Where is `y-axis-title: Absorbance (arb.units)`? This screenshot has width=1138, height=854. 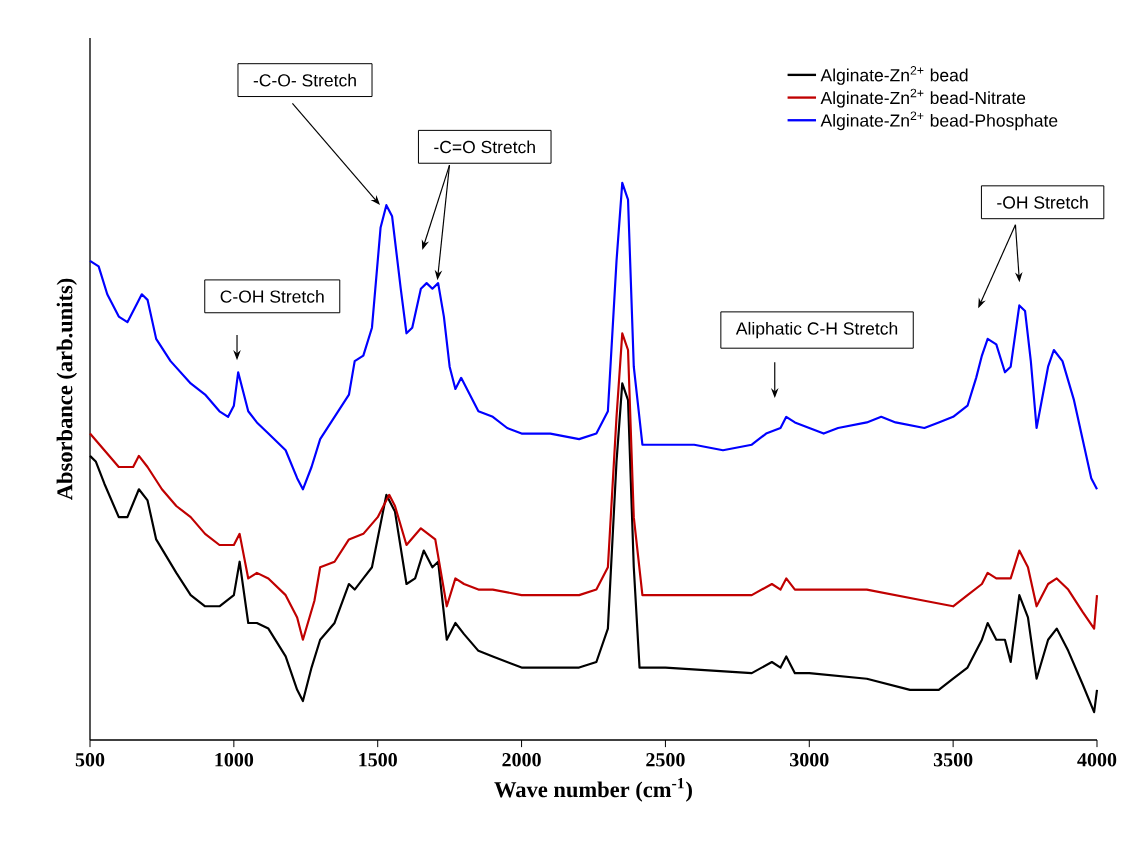 y-axis-title: Absorbance (arb.units) is located at coordinates (66, 389).